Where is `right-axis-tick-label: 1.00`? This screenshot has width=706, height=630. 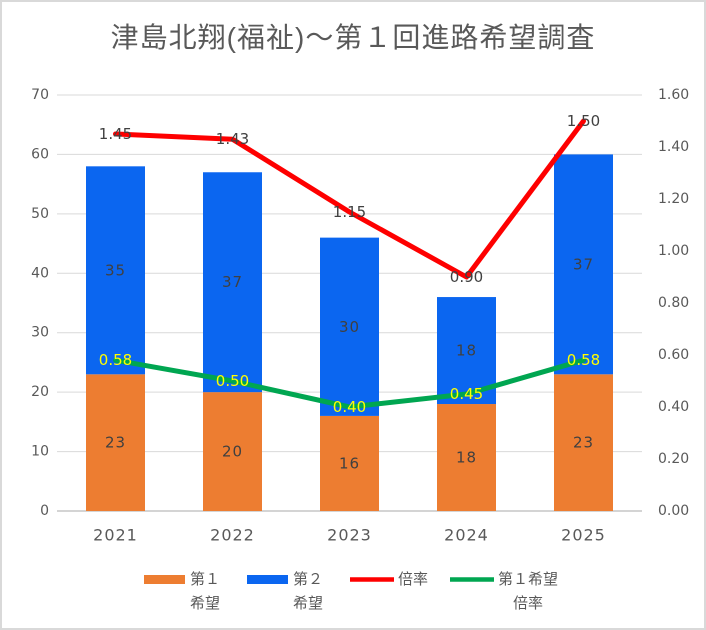 right-axis-tick-label: 1.00 is located at coordinates (673, 251).